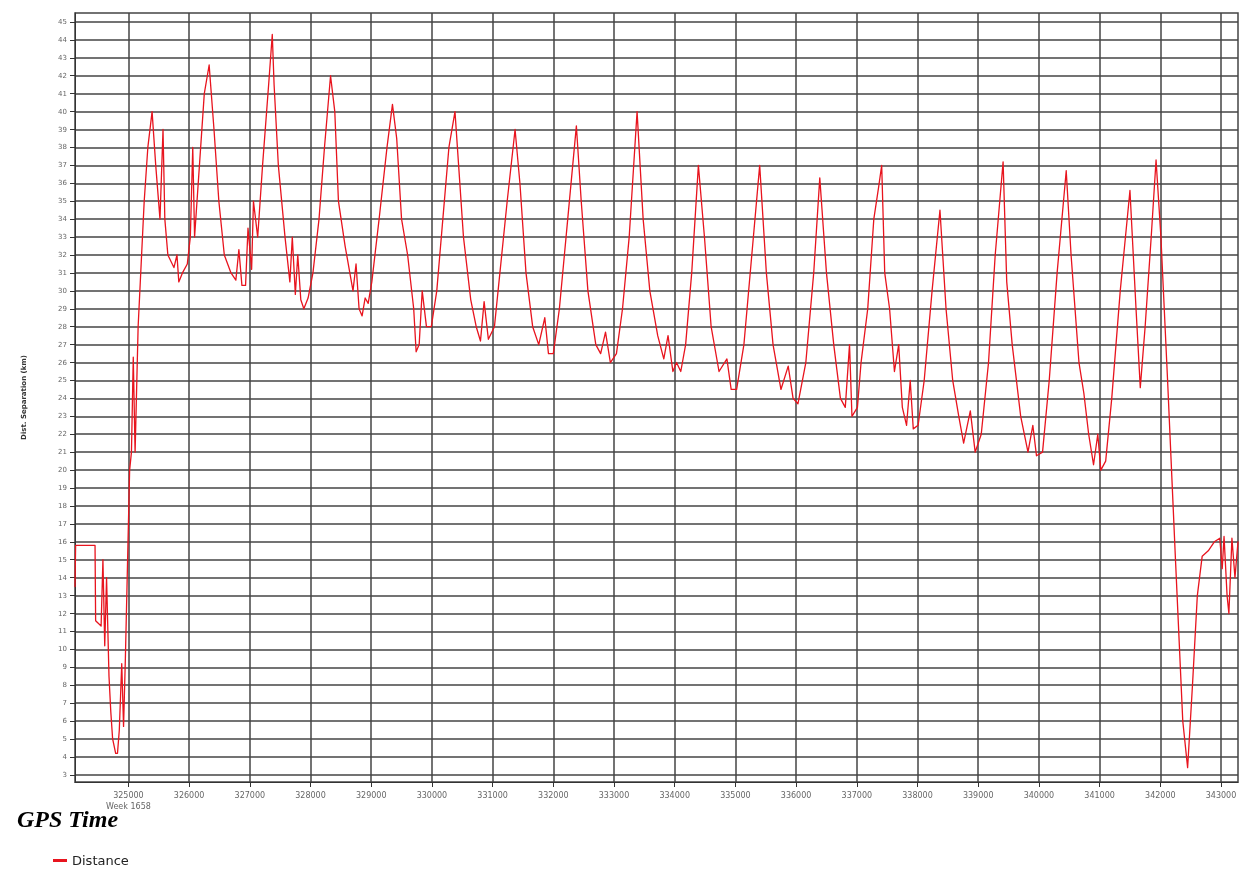 This screenshot has width=1249, height=882. Describe the element at coordinates (674, 795) in the screenshot. I see `x-tick-label: 334000` at that location.